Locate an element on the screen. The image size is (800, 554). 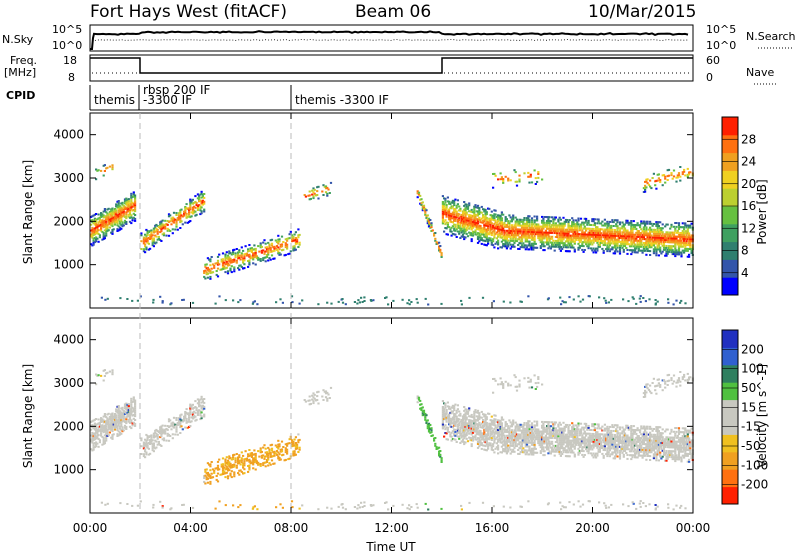
frequency-step-line is located at coordinates (391, 65).